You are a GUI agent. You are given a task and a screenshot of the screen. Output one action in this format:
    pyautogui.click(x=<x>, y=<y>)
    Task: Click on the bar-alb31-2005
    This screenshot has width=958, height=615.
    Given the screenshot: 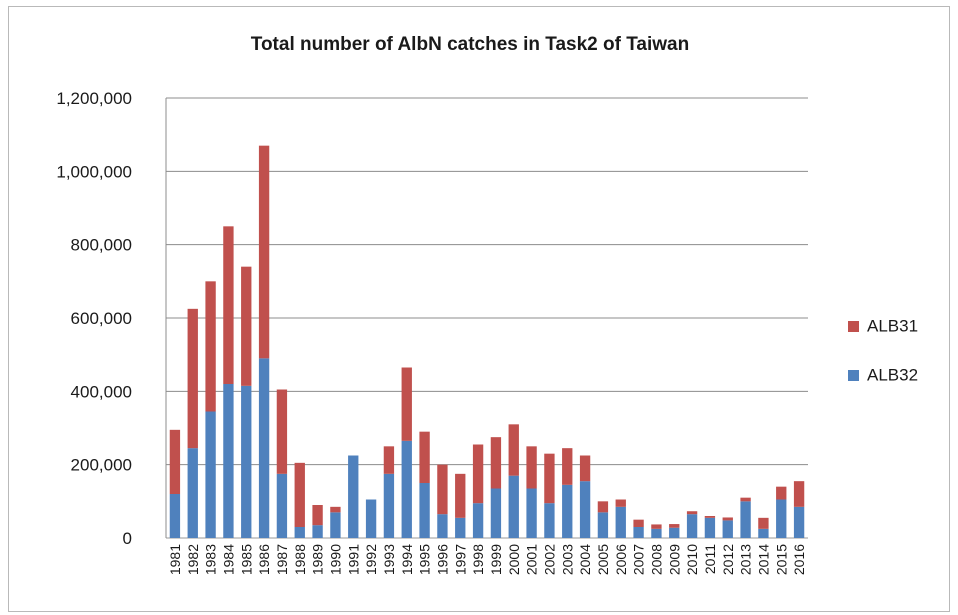 What is the action you would take?
    pyautogui.click(x=603, y=507)
    